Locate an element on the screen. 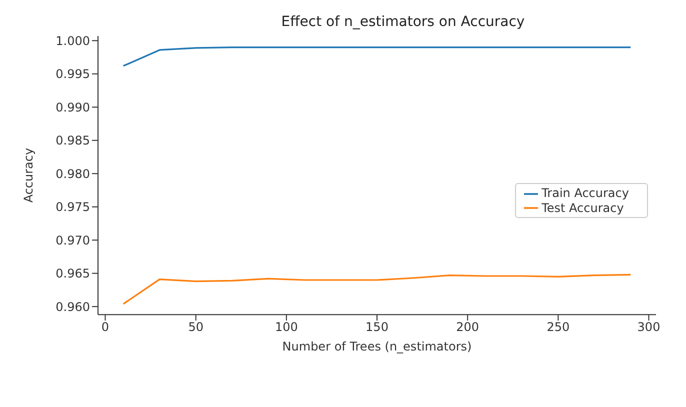  x-tick-label: 100 is located at coordinates (286, 327).